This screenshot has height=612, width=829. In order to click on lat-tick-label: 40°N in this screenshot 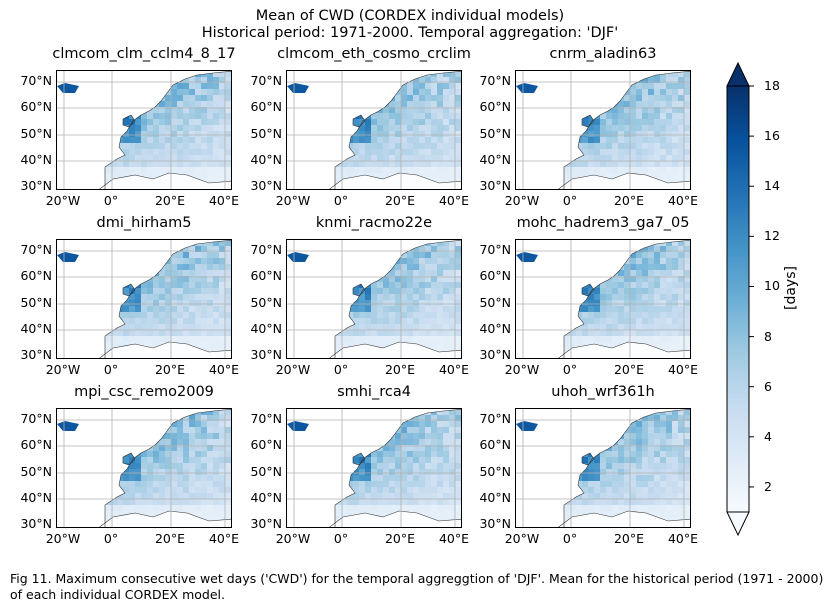, I will do `click(266, 328)`.